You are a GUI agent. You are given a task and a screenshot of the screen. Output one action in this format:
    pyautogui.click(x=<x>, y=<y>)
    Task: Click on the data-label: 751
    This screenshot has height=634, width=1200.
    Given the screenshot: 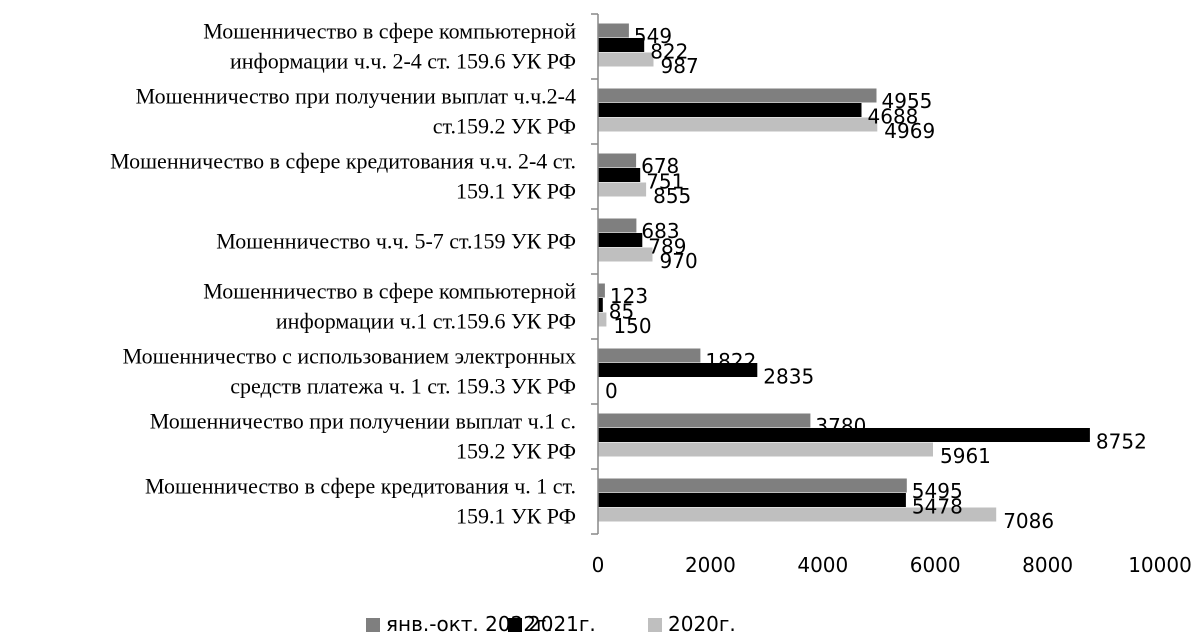 What is the action you would take?
    pyautogui.click(x=665, y=182)
    